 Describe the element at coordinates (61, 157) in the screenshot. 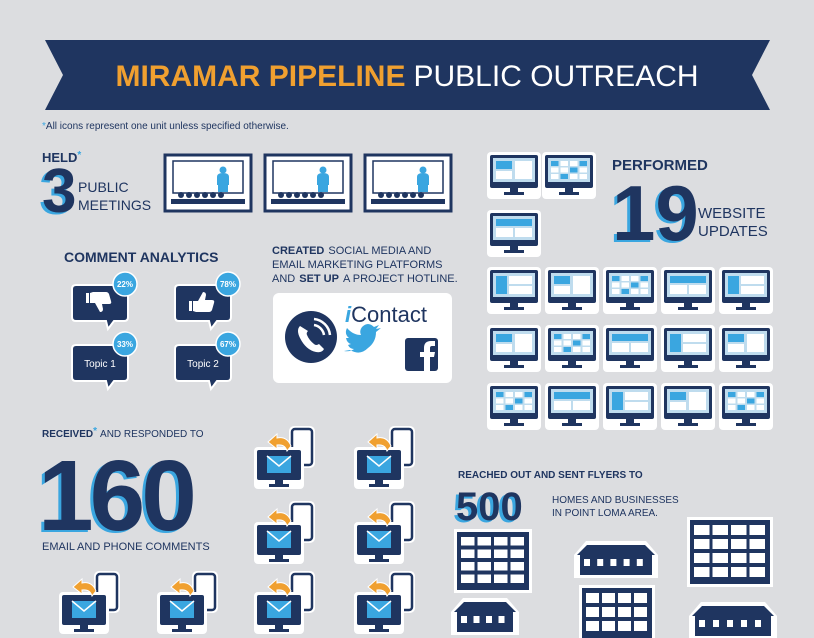

I see `held: HELD*` at that location.